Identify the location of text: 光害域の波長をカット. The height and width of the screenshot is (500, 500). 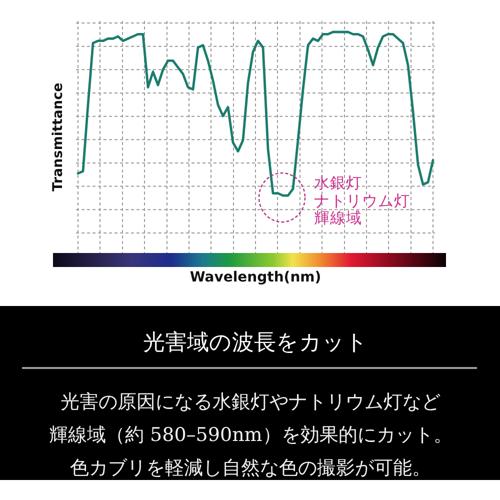
(255, 343).